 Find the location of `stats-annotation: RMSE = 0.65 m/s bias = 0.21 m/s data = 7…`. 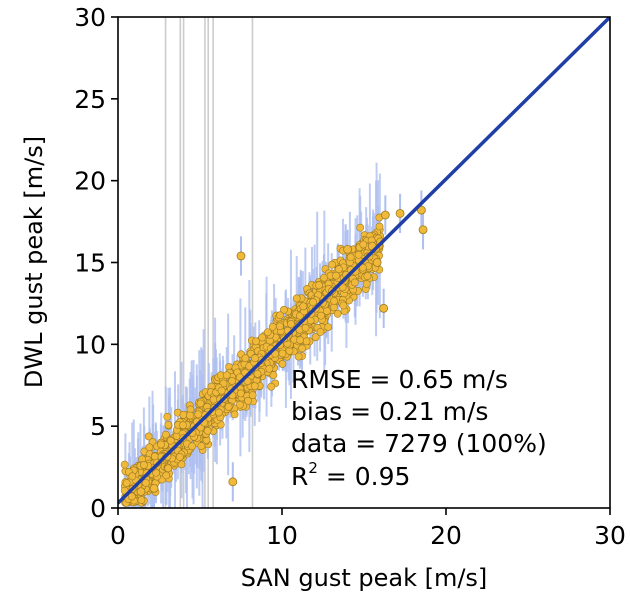

stats-annotation: RMSE = 0.65 m/s bias = 0.21 m/s data = 7… is located at coordinates (419, 428).